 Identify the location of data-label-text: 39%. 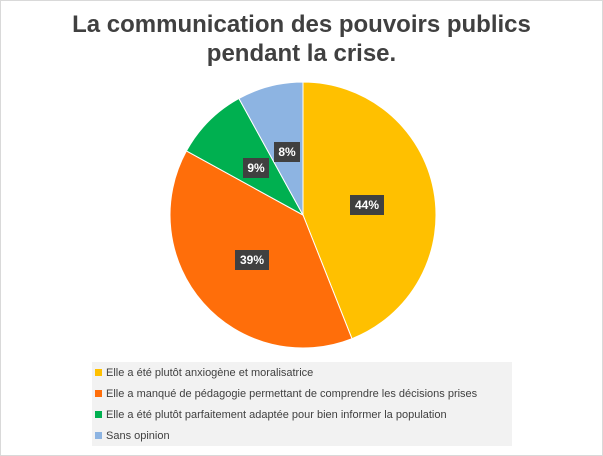
(252, 260).